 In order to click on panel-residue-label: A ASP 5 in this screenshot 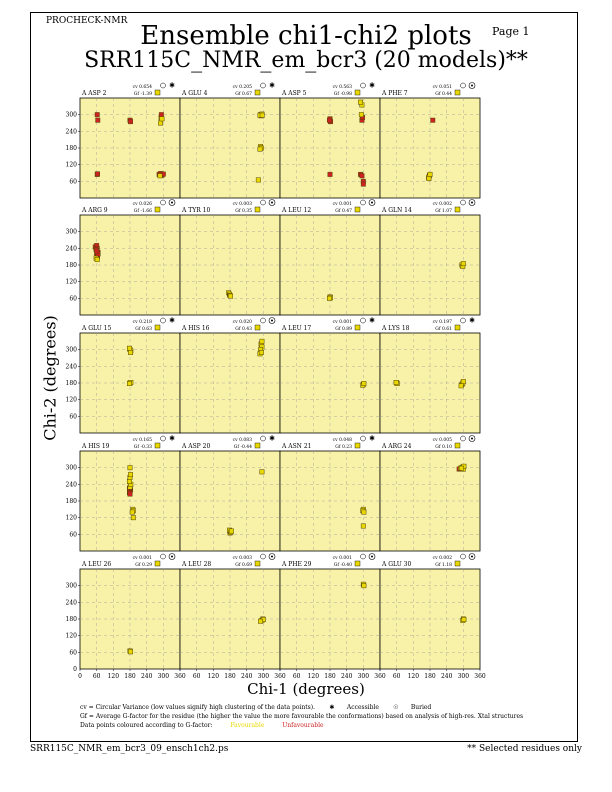, I will do `click(294, 93)`.